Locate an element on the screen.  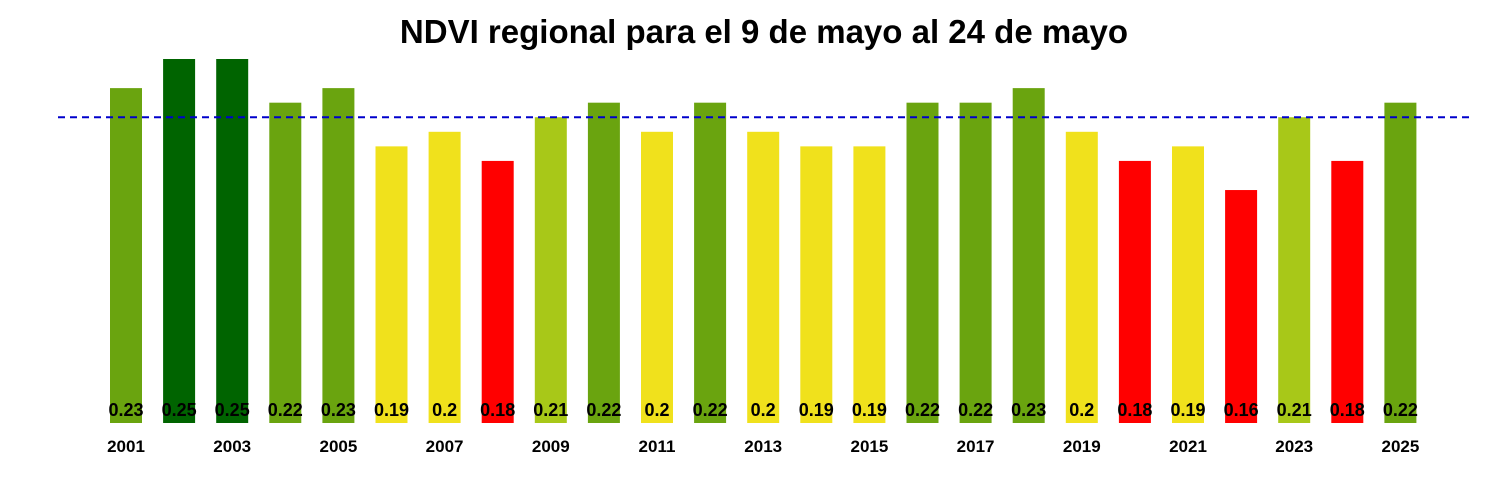
value-label-2007: 0.2 is located at coordinates (444, 410).